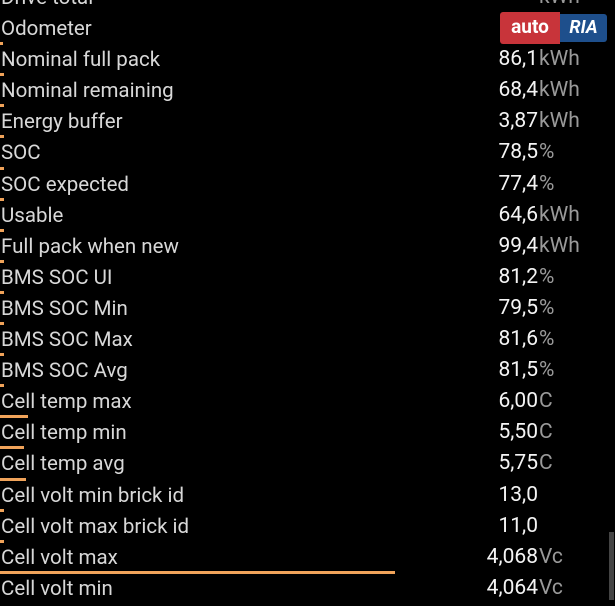 The height and width of the screenshot is (606, 615). Describe the element at coordinates (518, 214) in the screenshot. I see `parameter-value: 64,6` at that location.